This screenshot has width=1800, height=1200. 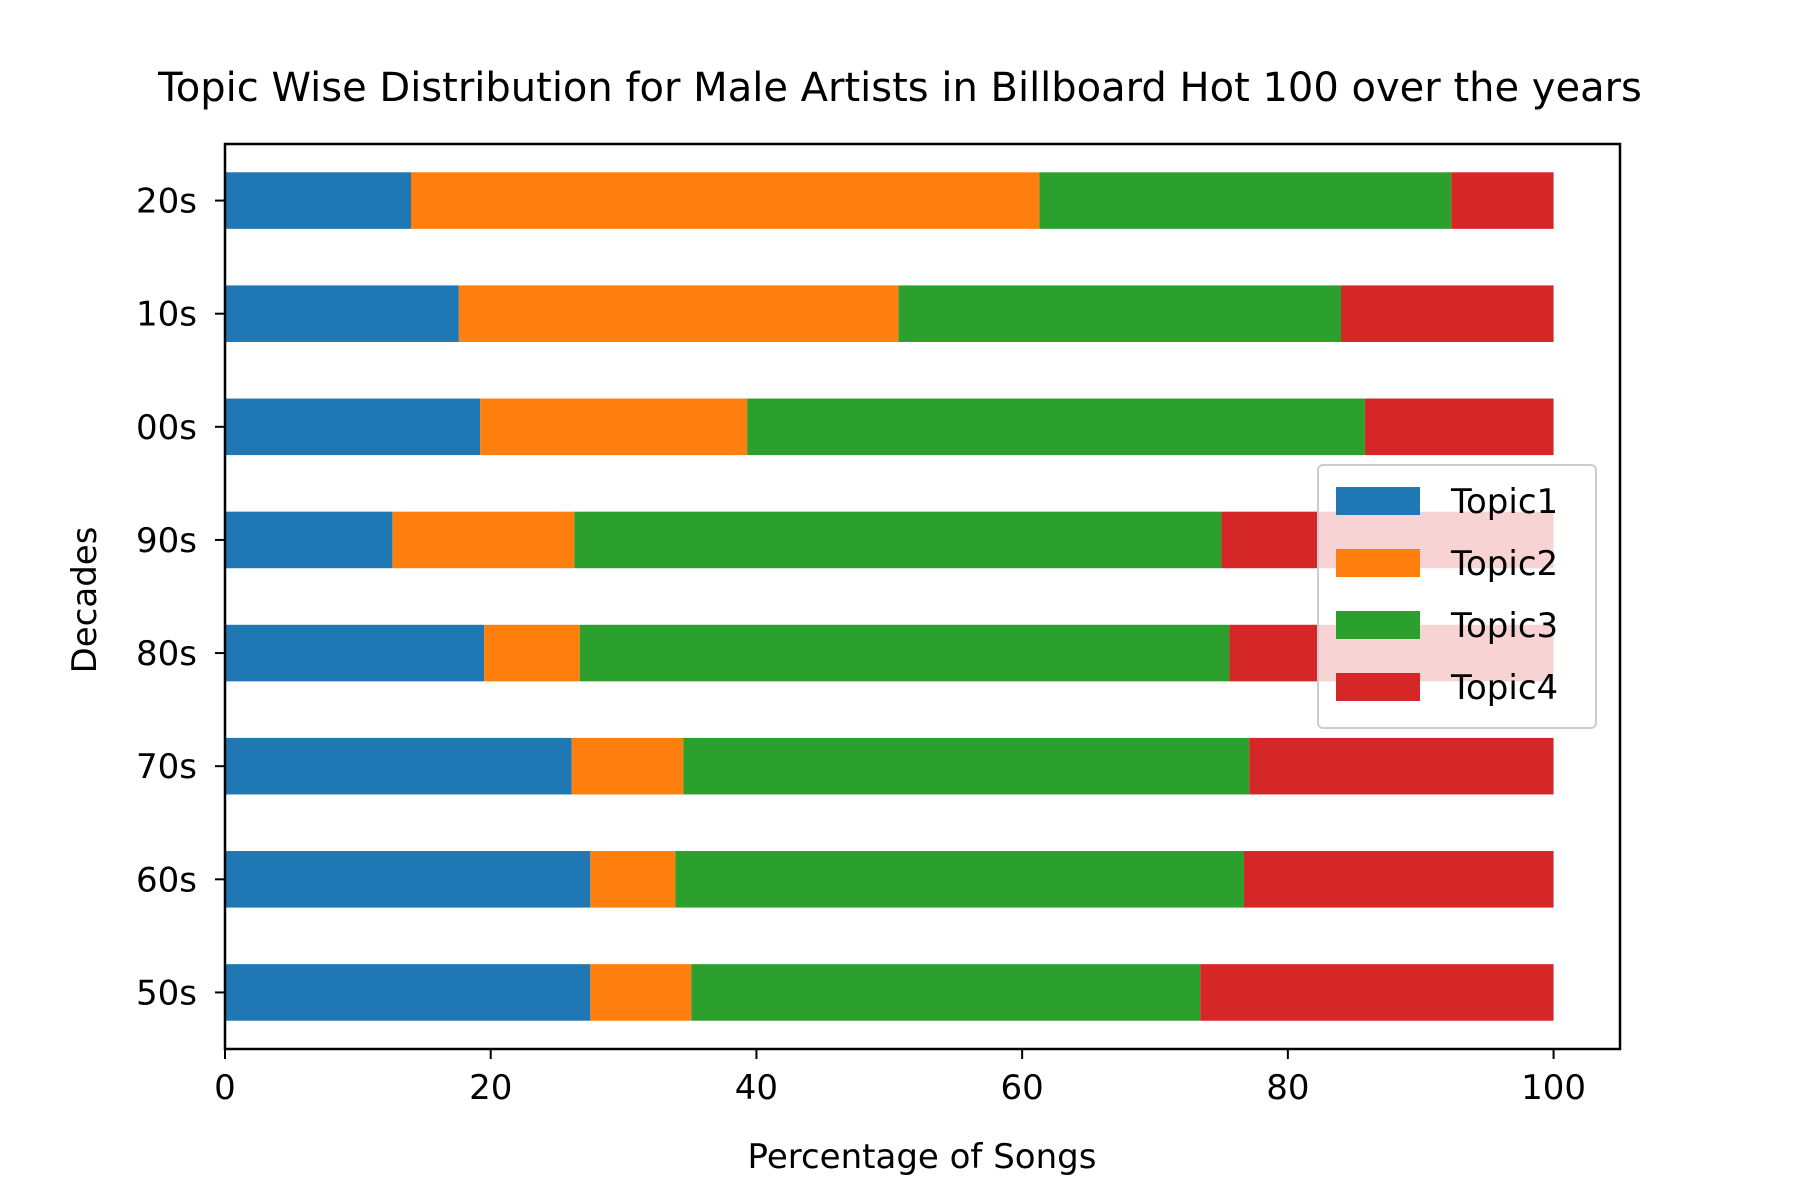 What do you see at coordinates (1504, 502) in the screenshot?
I see `legend-label-topic1: Topic1` at bounding box center [1504, 502].